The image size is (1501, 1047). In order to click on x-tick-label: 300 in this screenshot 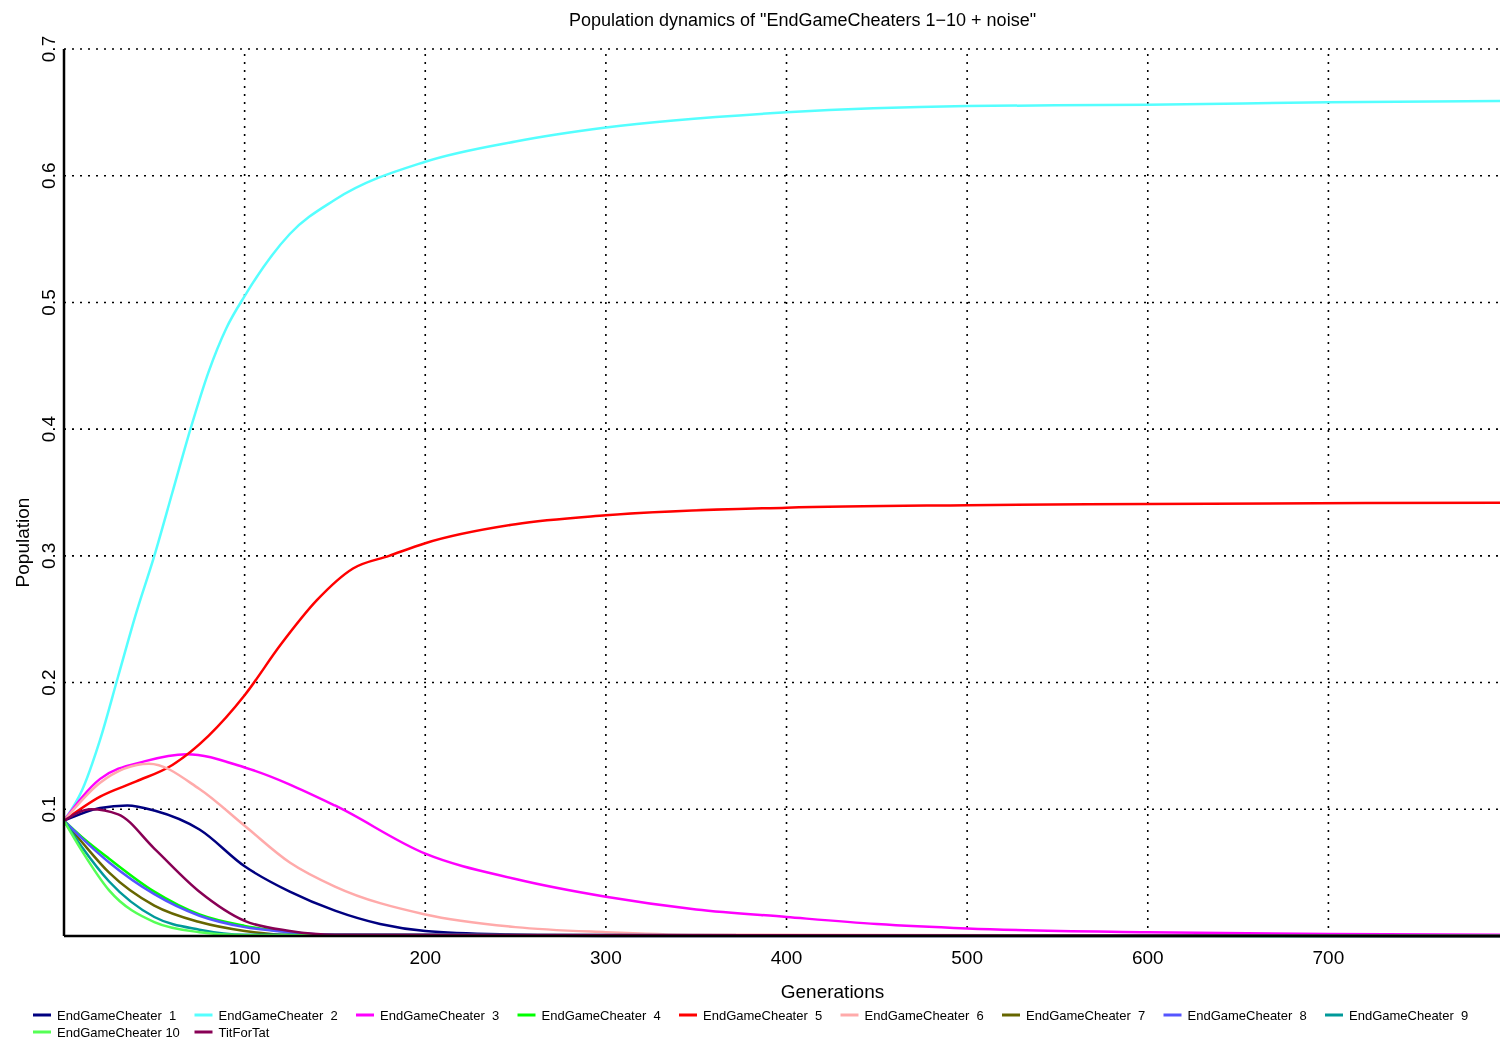, I will do `click(606, 957)`.